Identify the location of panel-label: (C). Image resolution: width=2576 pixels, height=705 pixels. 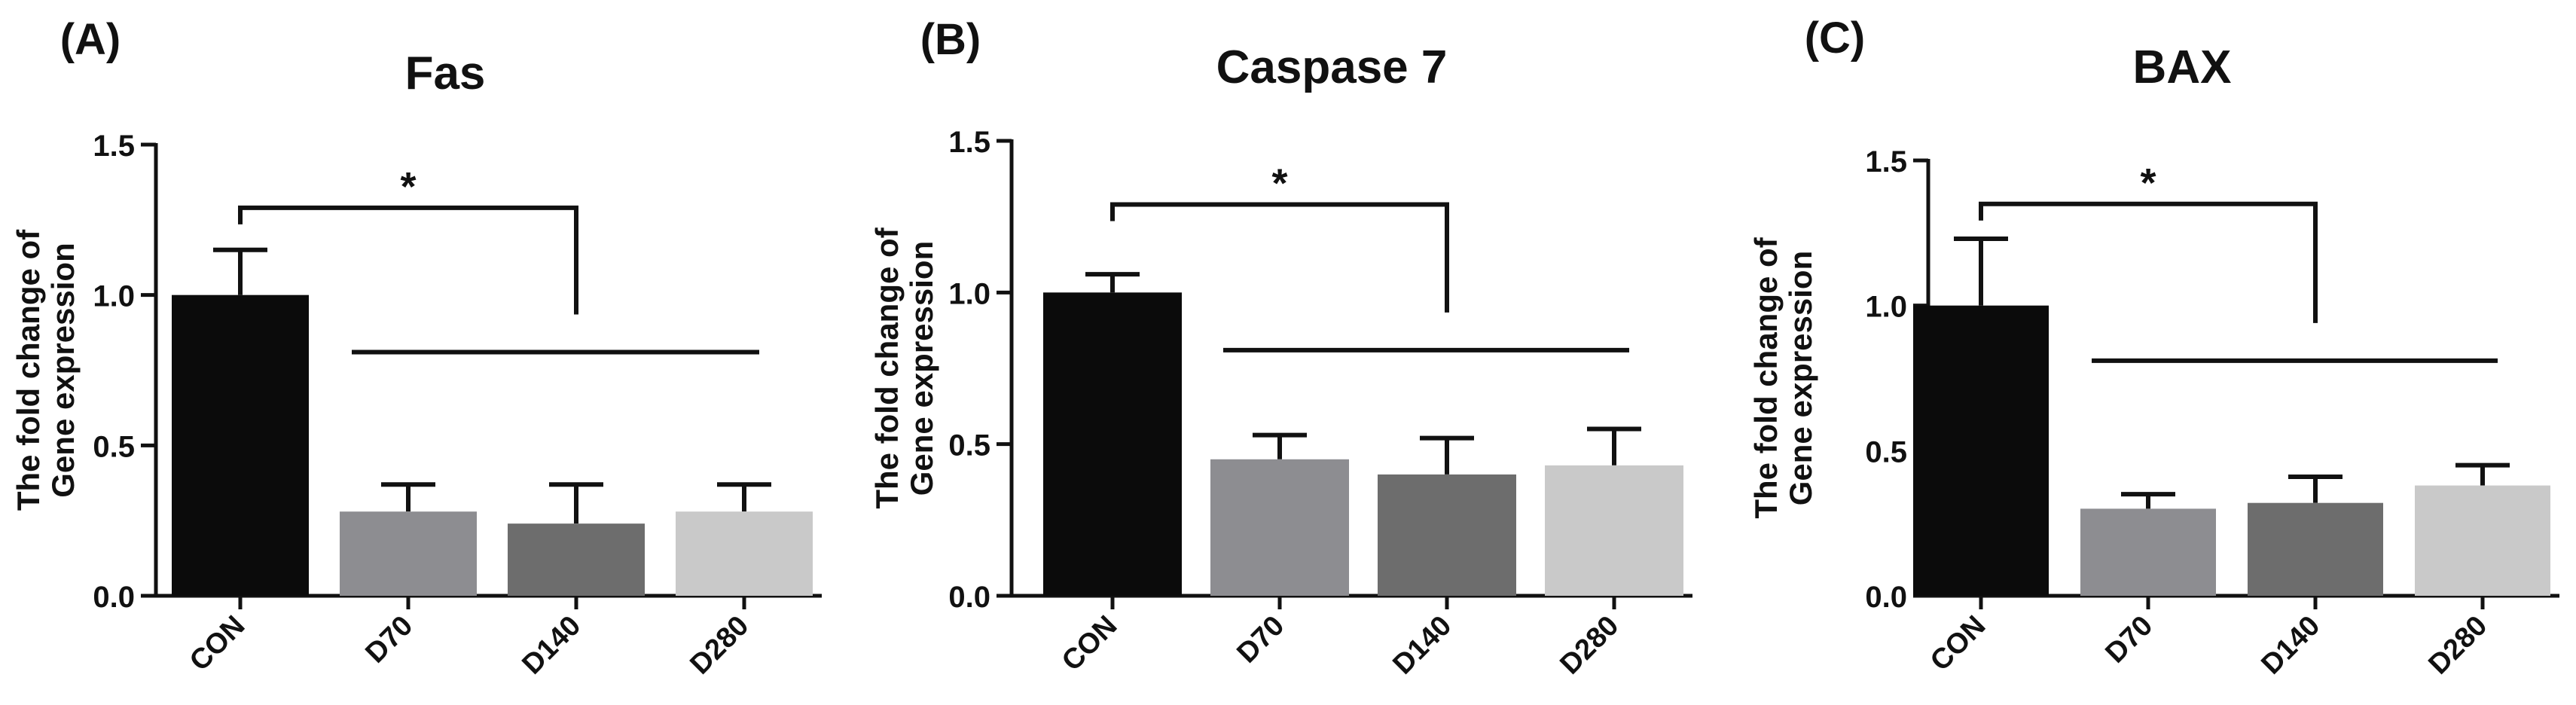
(1836, 38).